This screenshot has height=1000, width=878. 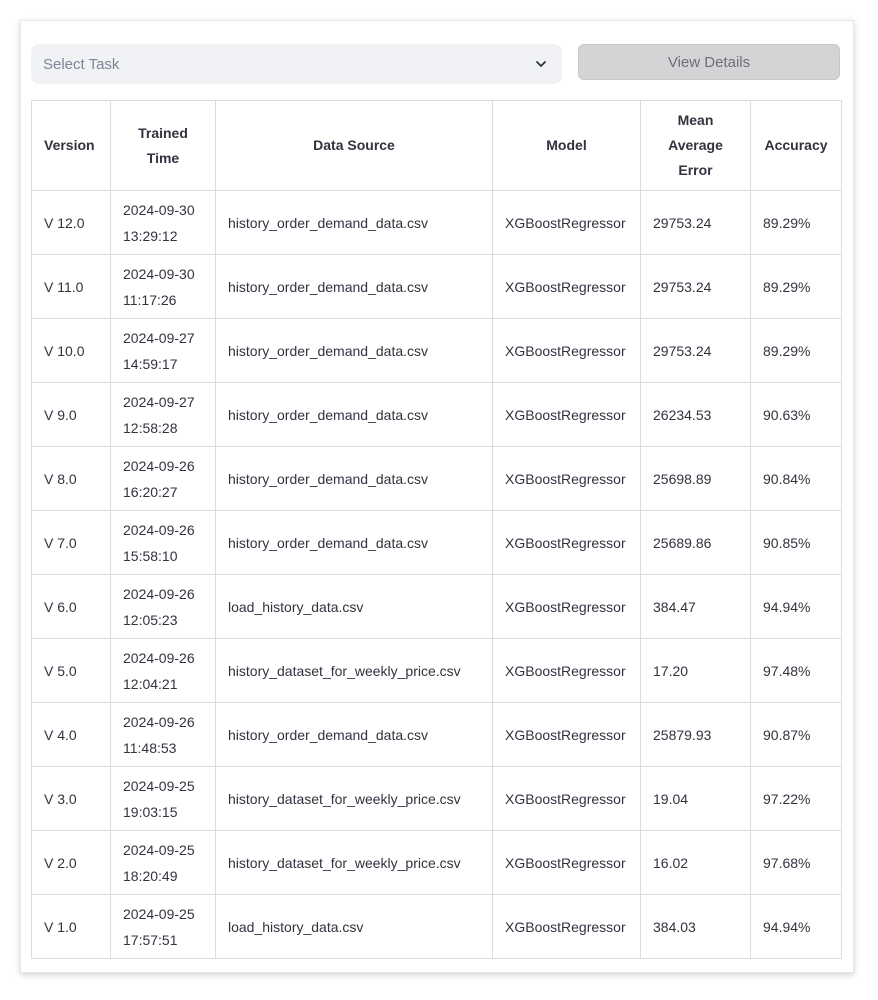 What do you see at coordinates (150, 235) in the screenshot?
I see `cell-time: 13:29:12` at bounding box center [150, 235].